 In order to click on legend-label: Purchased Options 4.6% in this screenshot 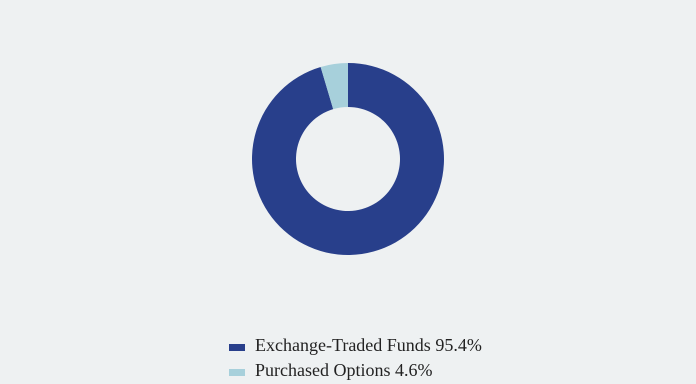, I will do `click(343, 370)`.